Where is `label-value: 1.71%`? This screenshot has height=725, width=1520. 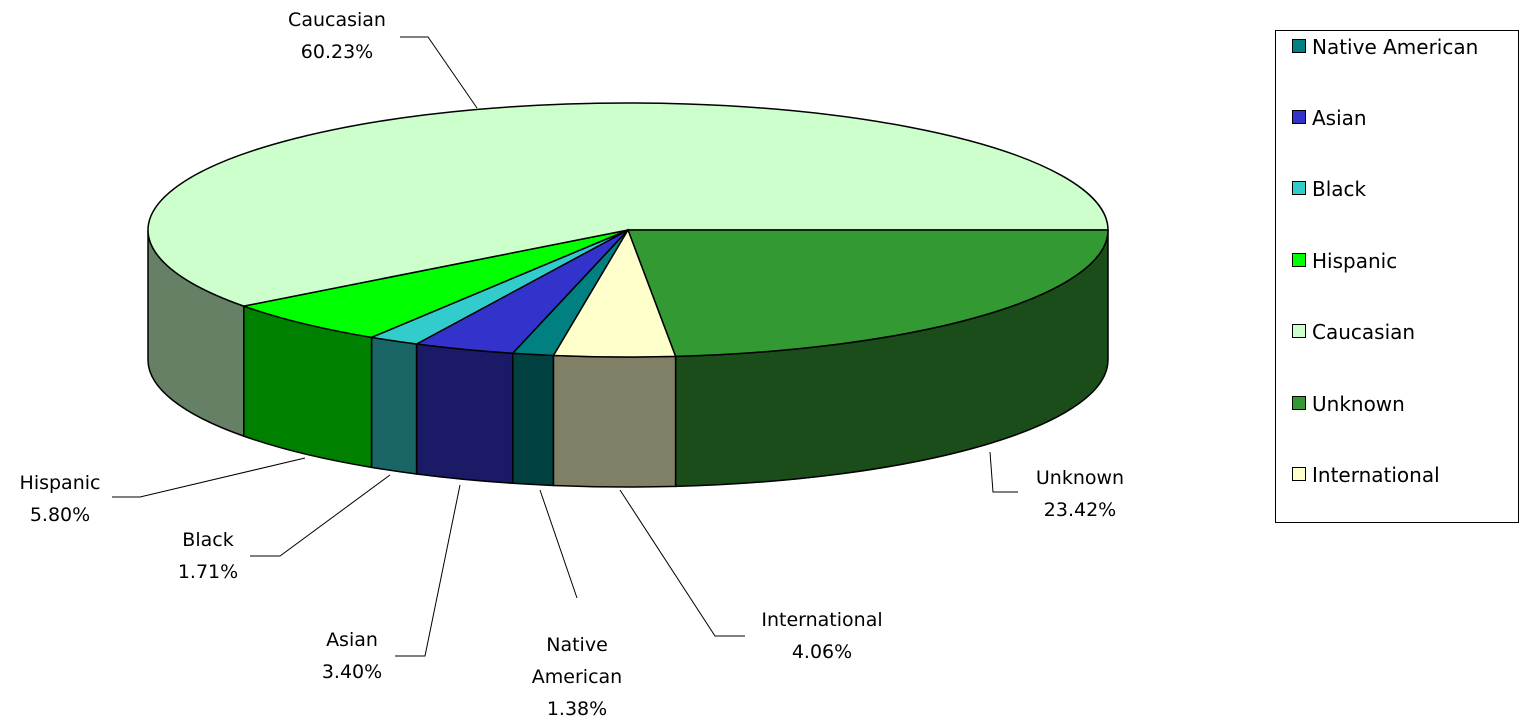
label-value: 1.71% is located at coordinates (208, 572).